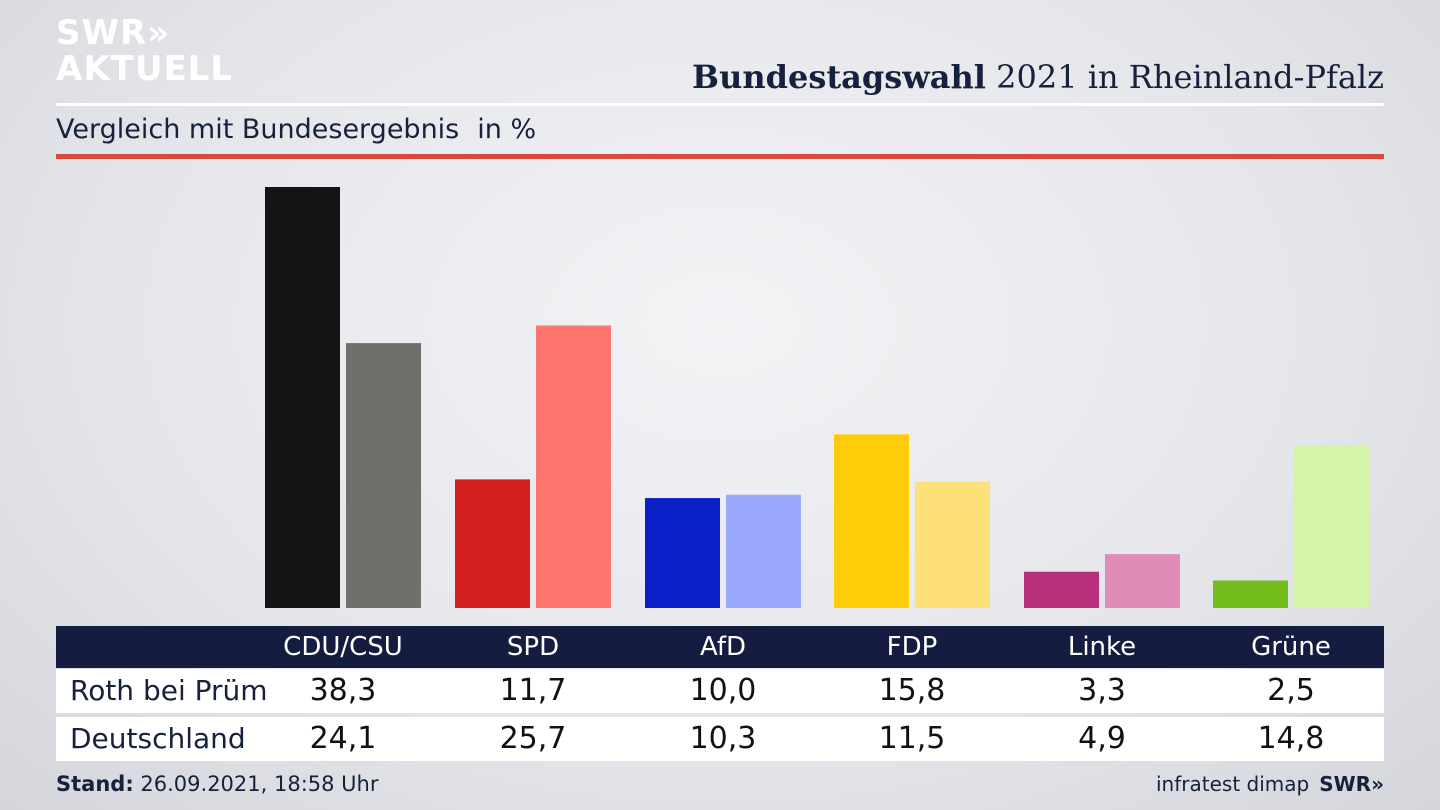 This screenshot has width=1440, height=810. I want to click on value-cell: 10,0, so click(723, 690).